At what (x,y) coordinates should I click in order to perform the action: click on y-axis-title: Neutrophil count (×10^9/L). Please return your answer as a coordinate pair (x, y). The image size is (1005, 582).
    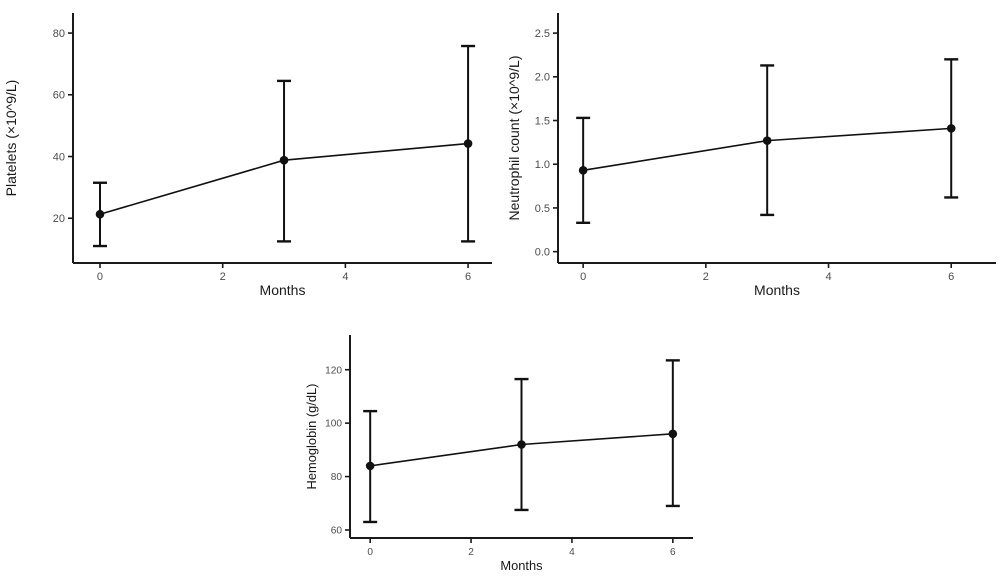
    Looking at the image, I should click on (514, 138).